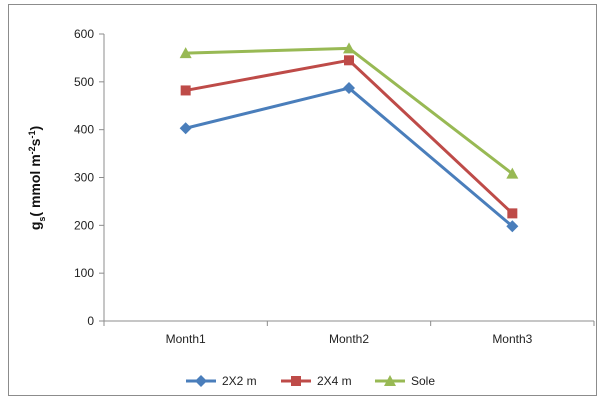 The height and width of the screenshot is (402, 605). What do you see at coordinates (512, 339) in the screenshot?
I see `x-tick-label: Month3` at bounding box center [512, 339].